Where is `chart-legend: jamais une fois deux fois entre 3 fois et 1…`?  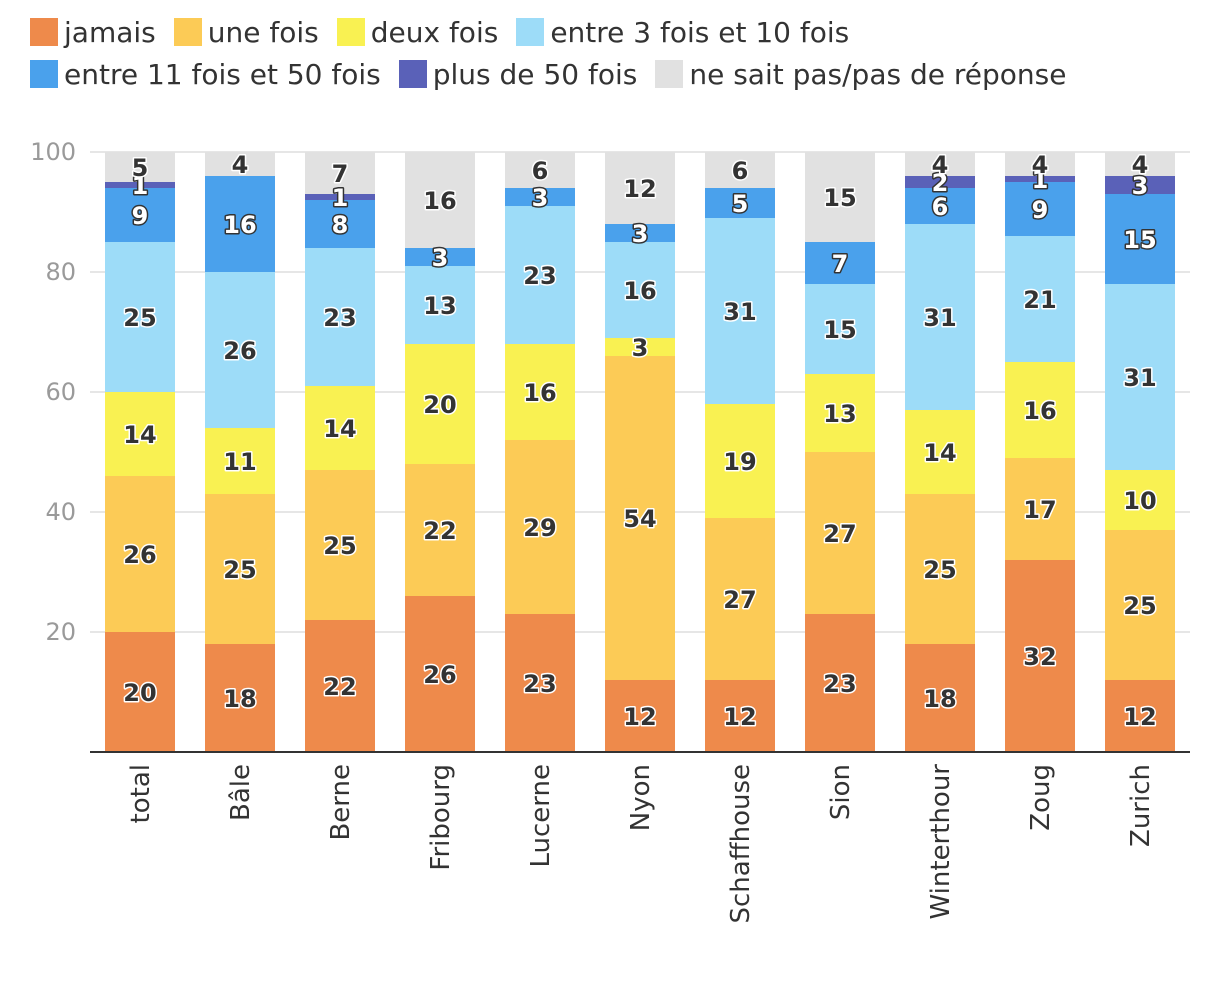
chart-legend: jamais une fois deux fois entre 3 fois et 1… is located at coordinates (615, 54).